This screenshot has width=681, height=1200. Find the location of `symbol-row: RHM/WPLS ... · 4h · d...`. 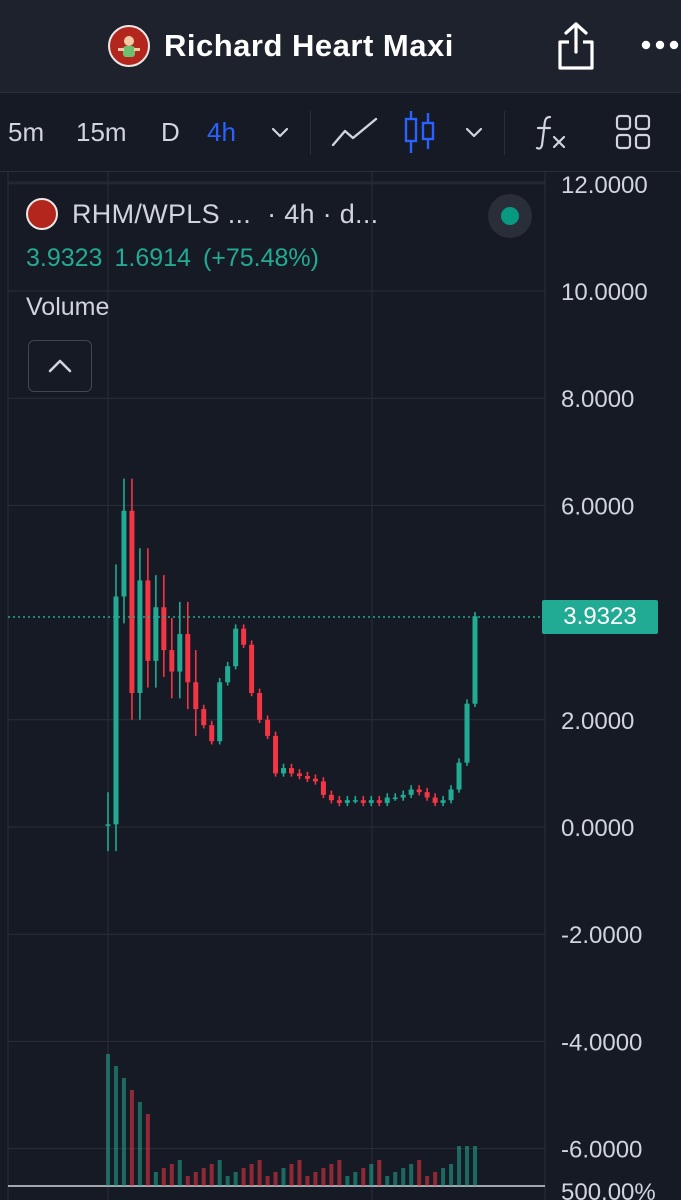

symbol-row: RHM/WPLS ... · 4h · d... is located at coordinates (279, 214).